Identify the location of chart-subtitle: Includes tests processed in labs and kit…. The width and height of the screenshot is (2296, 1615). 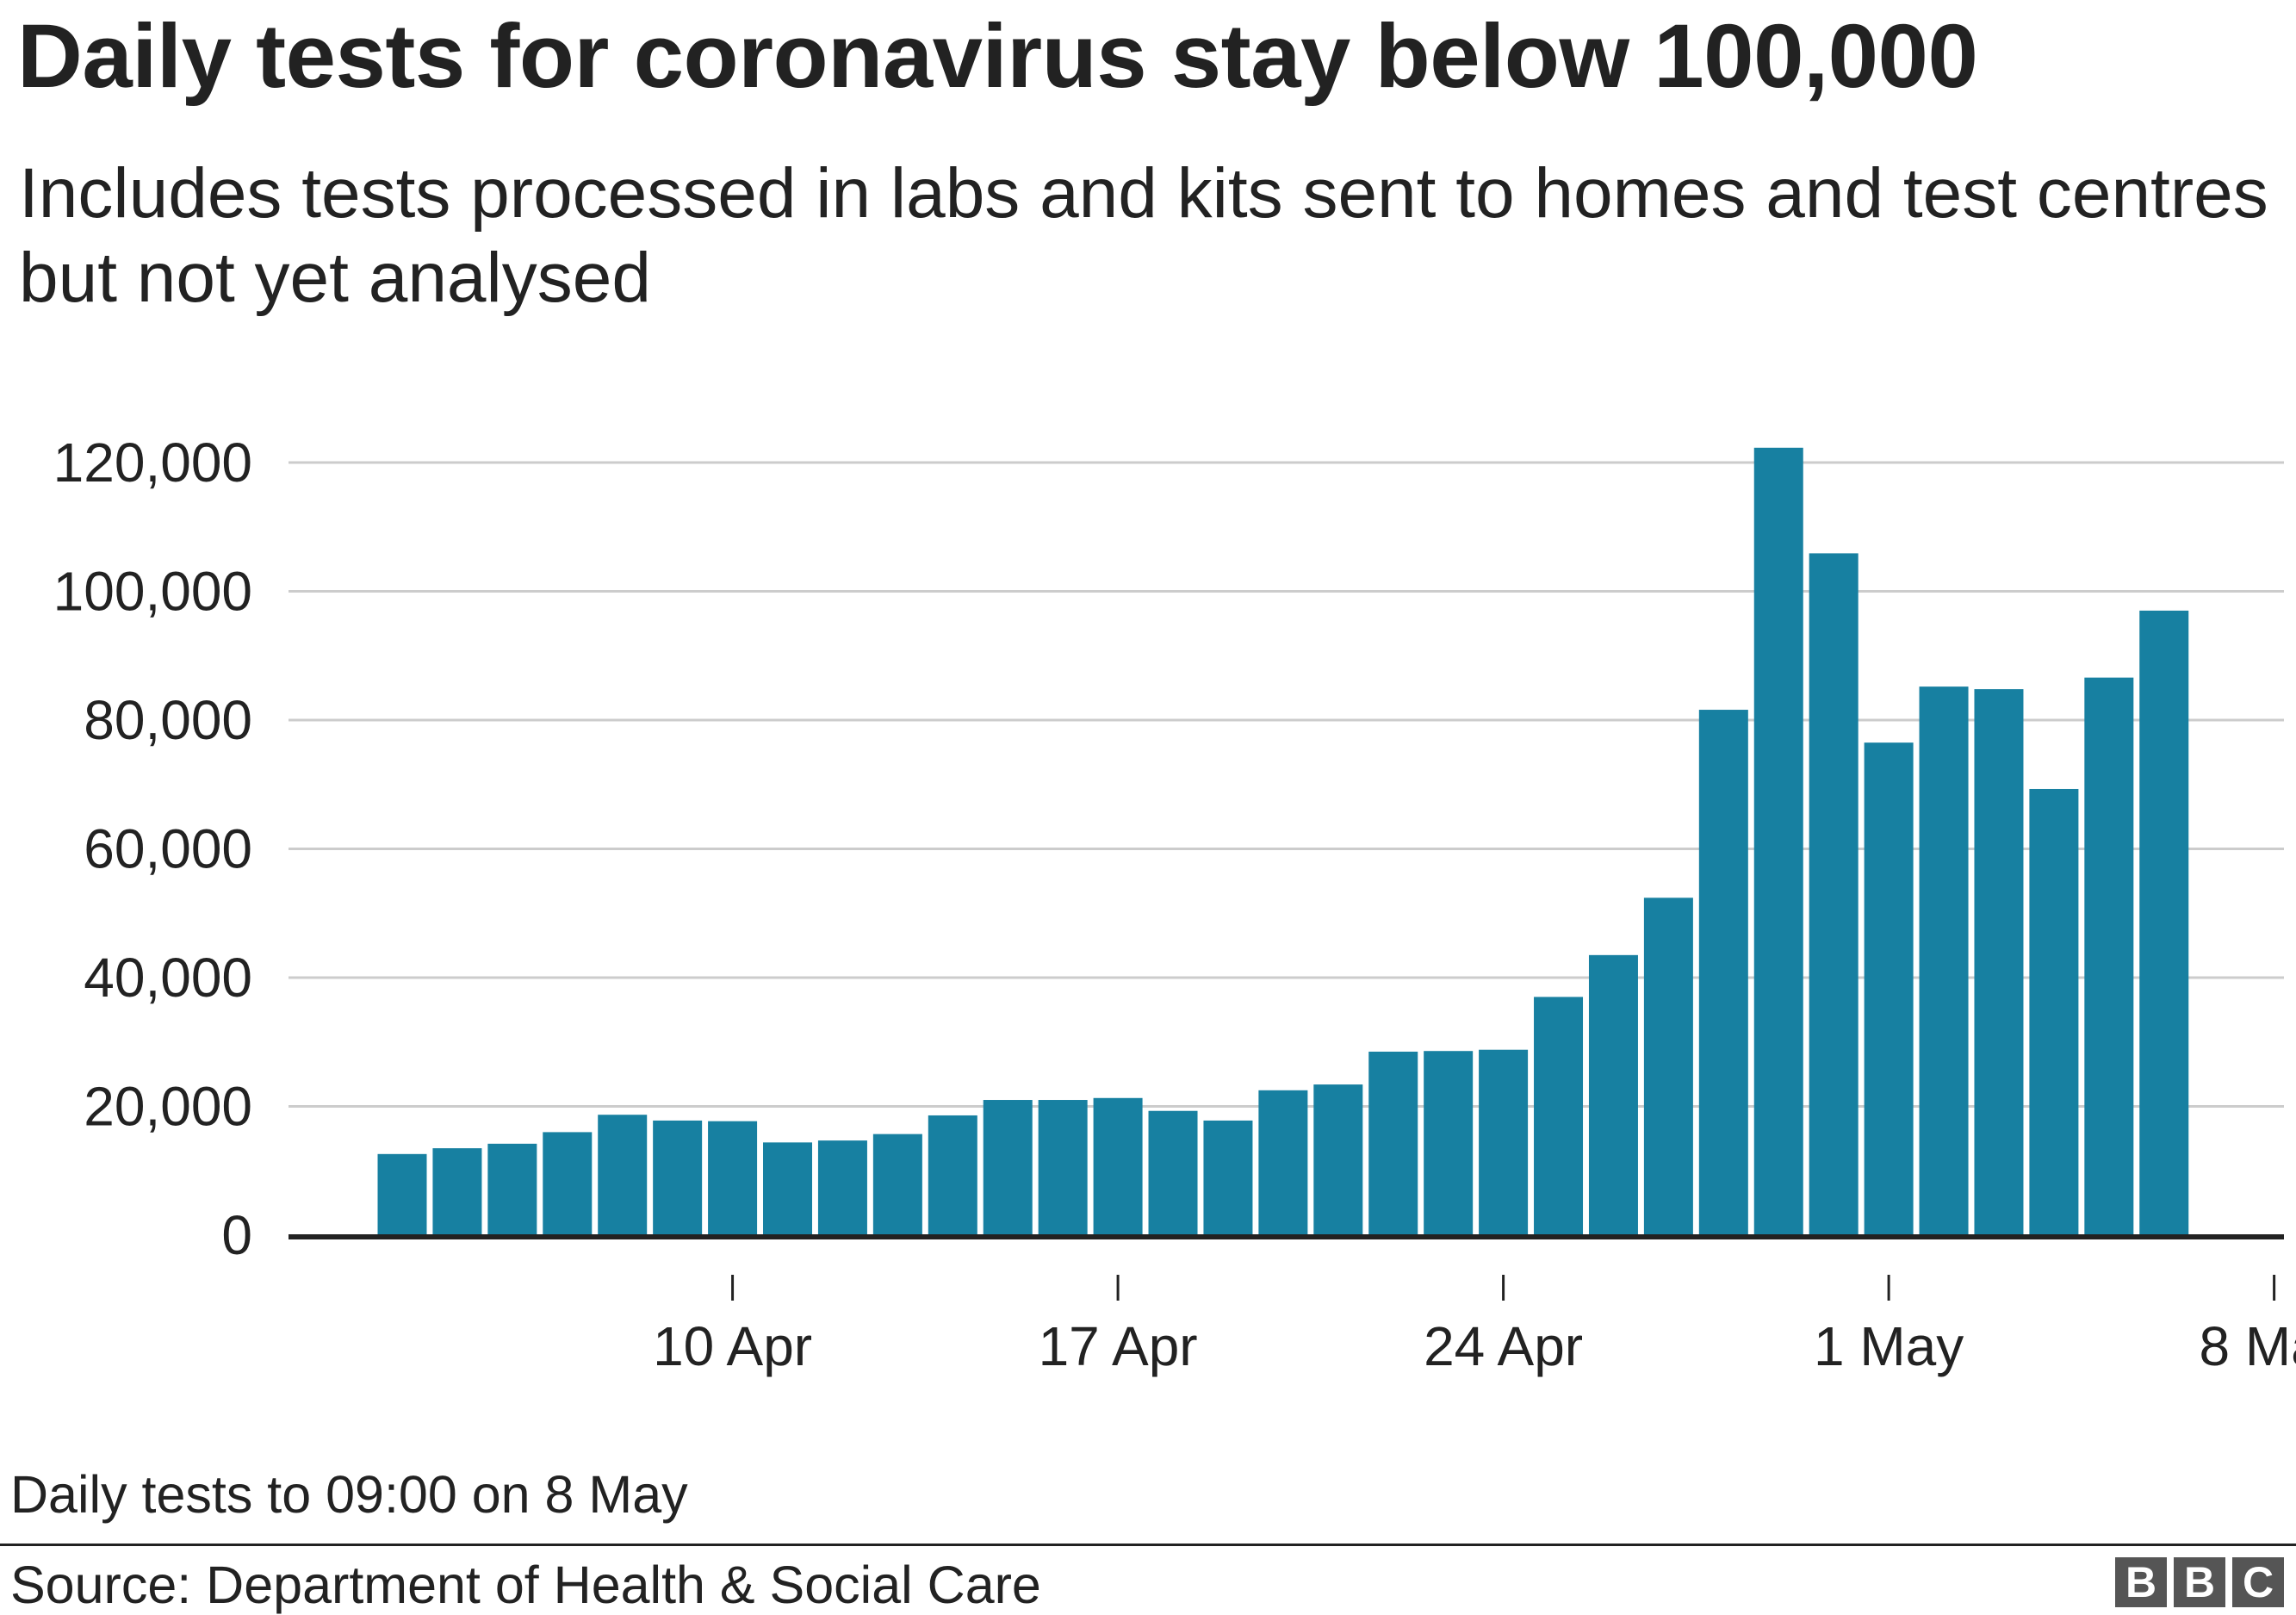
(1143, 236).